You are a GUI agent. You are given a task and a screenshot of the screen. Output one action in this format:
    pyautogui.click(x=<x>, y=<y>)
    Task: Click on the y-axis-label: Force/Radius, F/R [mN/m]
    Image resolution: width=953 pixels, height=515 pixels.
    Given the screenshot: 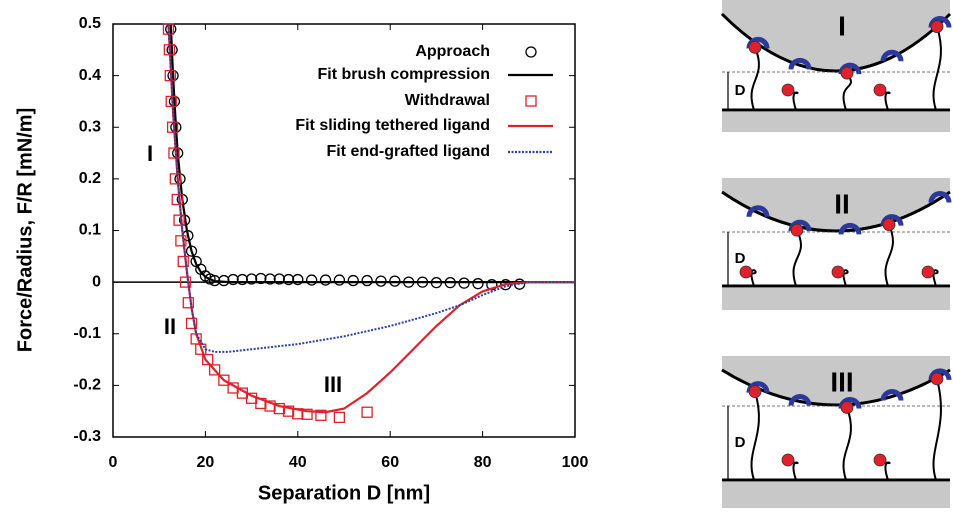 What is the action you would take?
    pyautogui.click(x=25, y=230)
    